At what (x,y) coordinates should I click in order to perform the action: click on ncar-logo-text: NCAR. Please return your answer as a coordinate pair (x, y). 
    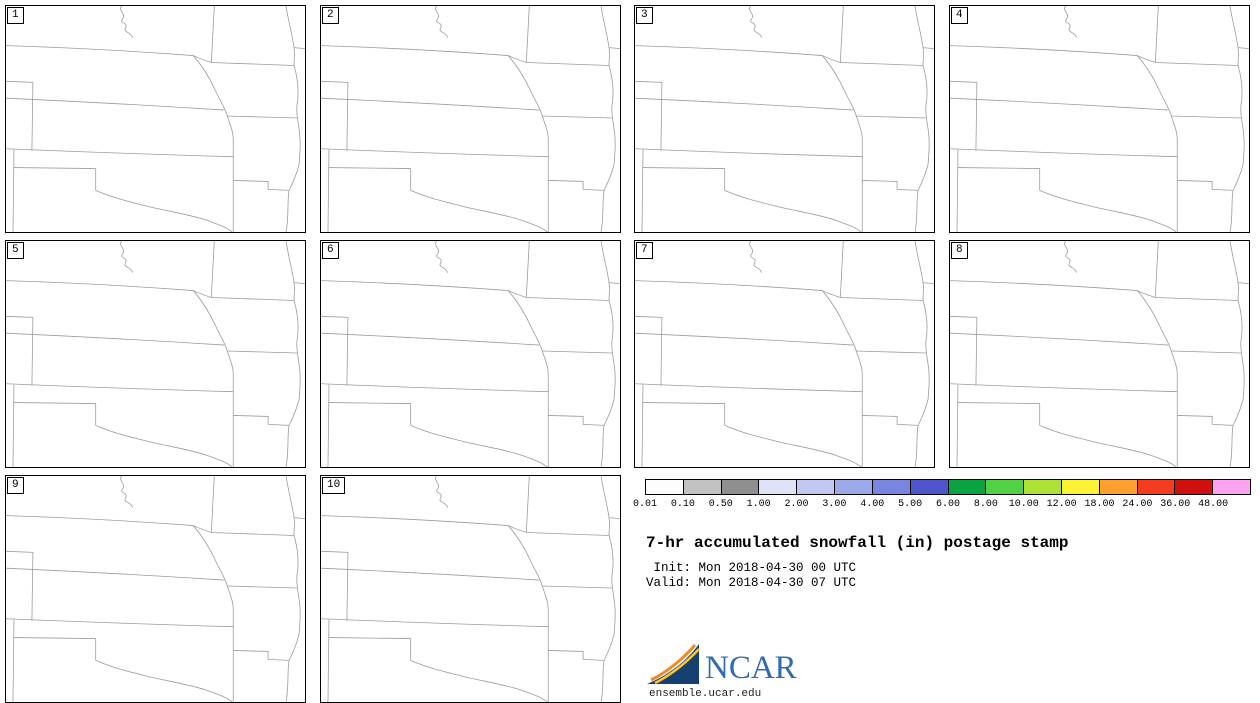
    Looking at the image, I should click on (751, 668).